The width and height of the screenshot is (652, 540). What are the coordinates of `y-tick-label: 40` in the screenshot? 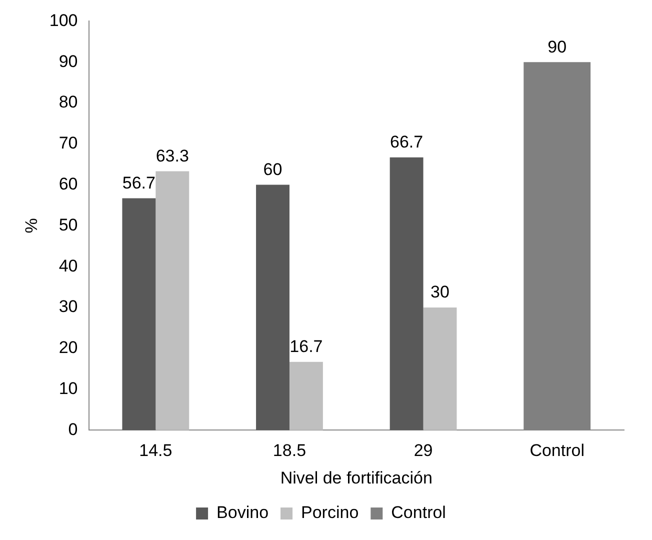 It's located at (68, 266).